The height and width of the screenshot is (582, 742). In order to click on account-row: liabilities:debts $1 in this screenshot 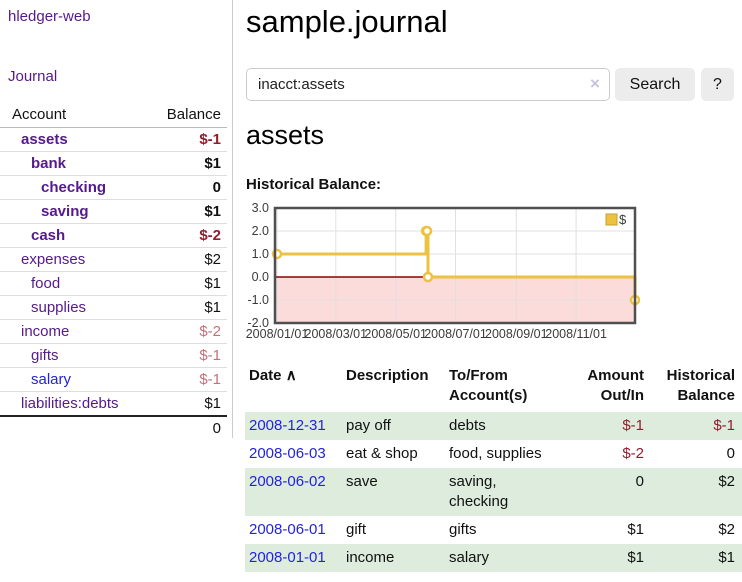, I will do `click(113, 404)`.